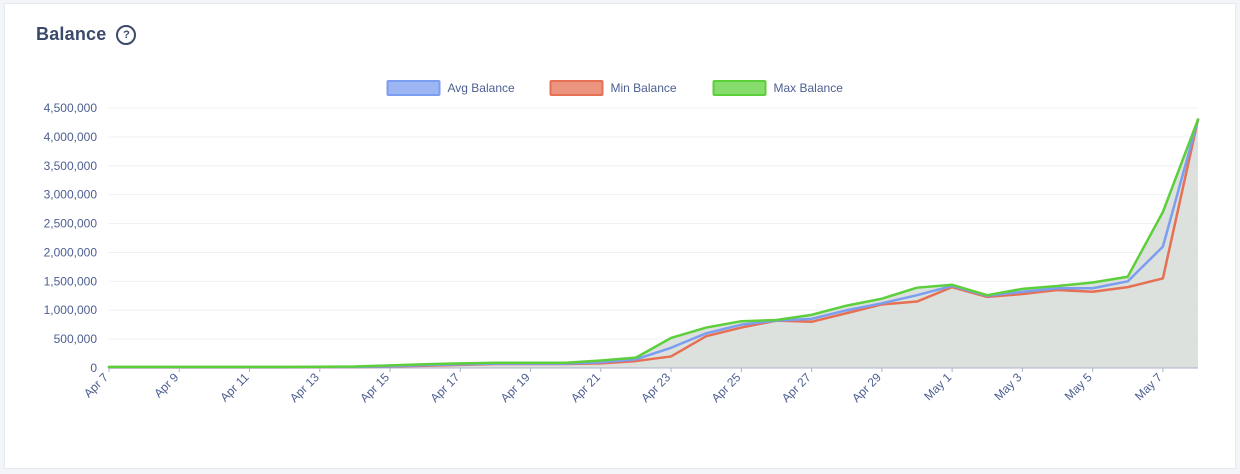 This screenshot has height=474, width=1240. What do you see at coordinates (515, 387) in the screenshot?
I see `x-tick-label: Apr 19` at bounding box center [515, 387].